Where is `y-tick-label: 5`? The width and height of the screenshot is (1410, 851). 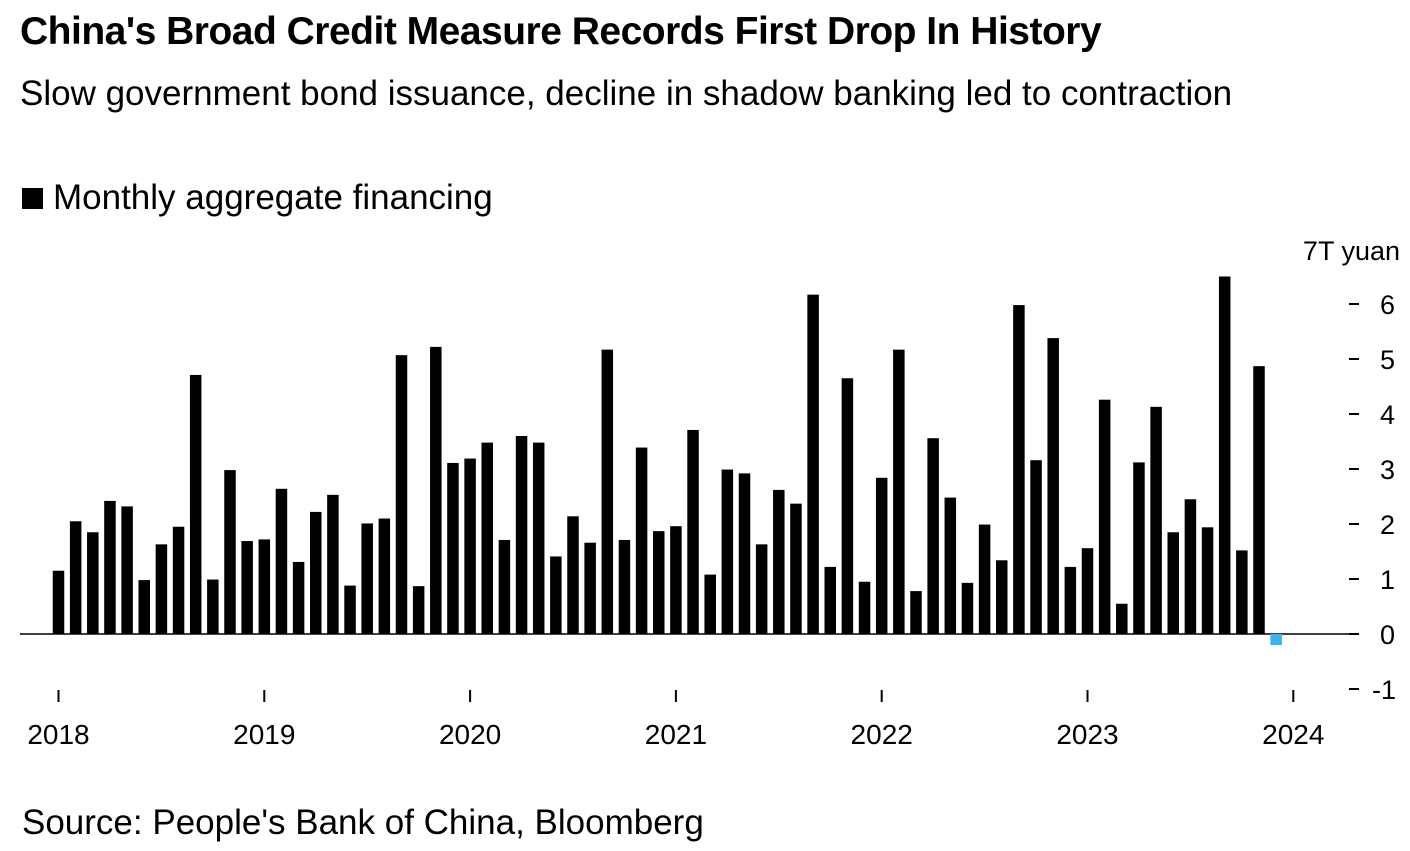 y-tick-label: 5 is located at coordinates (1387, 360).